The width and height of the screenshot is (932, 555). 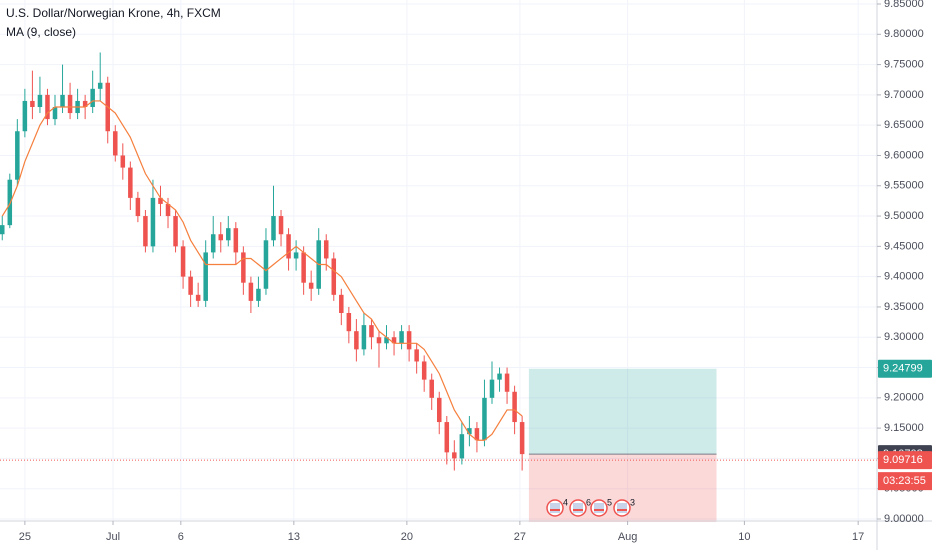 I want to click on x-tick-label: 6, so click(x=181, y=537).